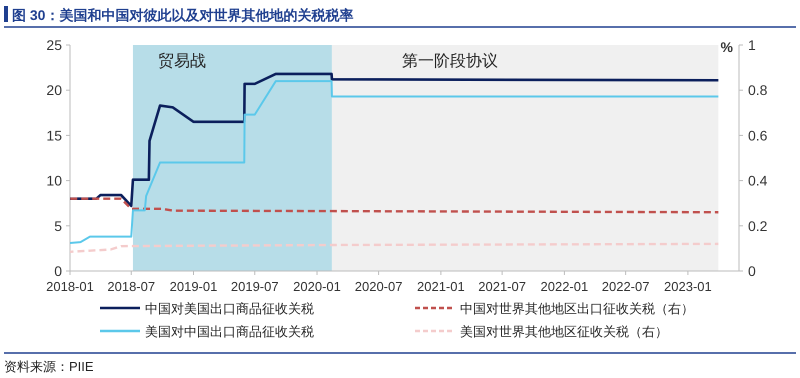 The image size is (800, 378). What do you see at coordinates (229, 331) in the screenshot?
I see `legend-label: 美国对中国出口商品征收关税` at bounding box center [229, 331].